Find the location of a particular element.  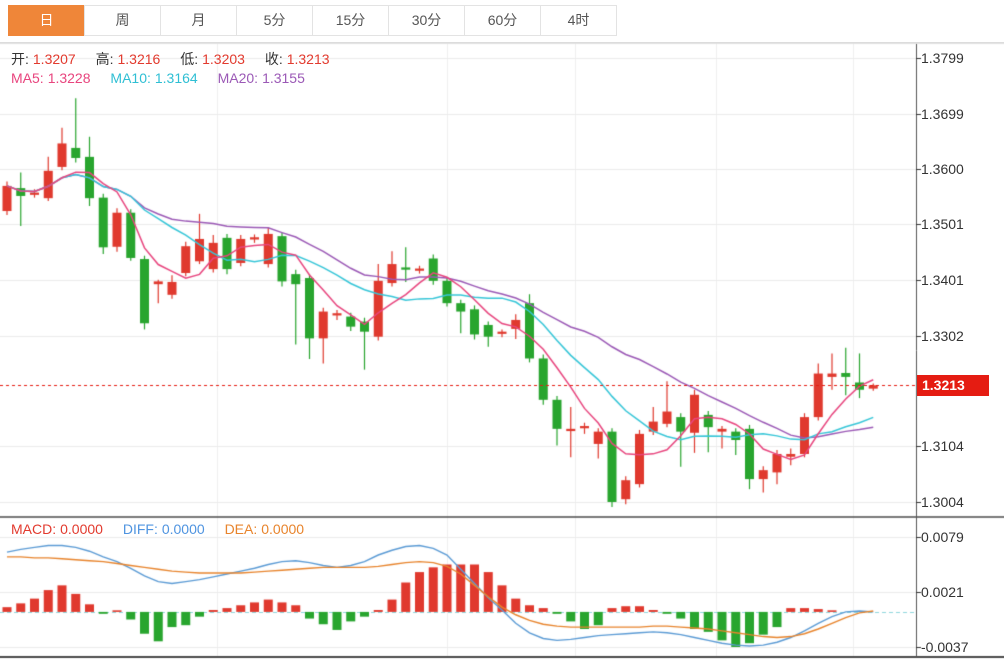

macd-axis-tick-label: -0.0037 is located at coordinates (945, 647).